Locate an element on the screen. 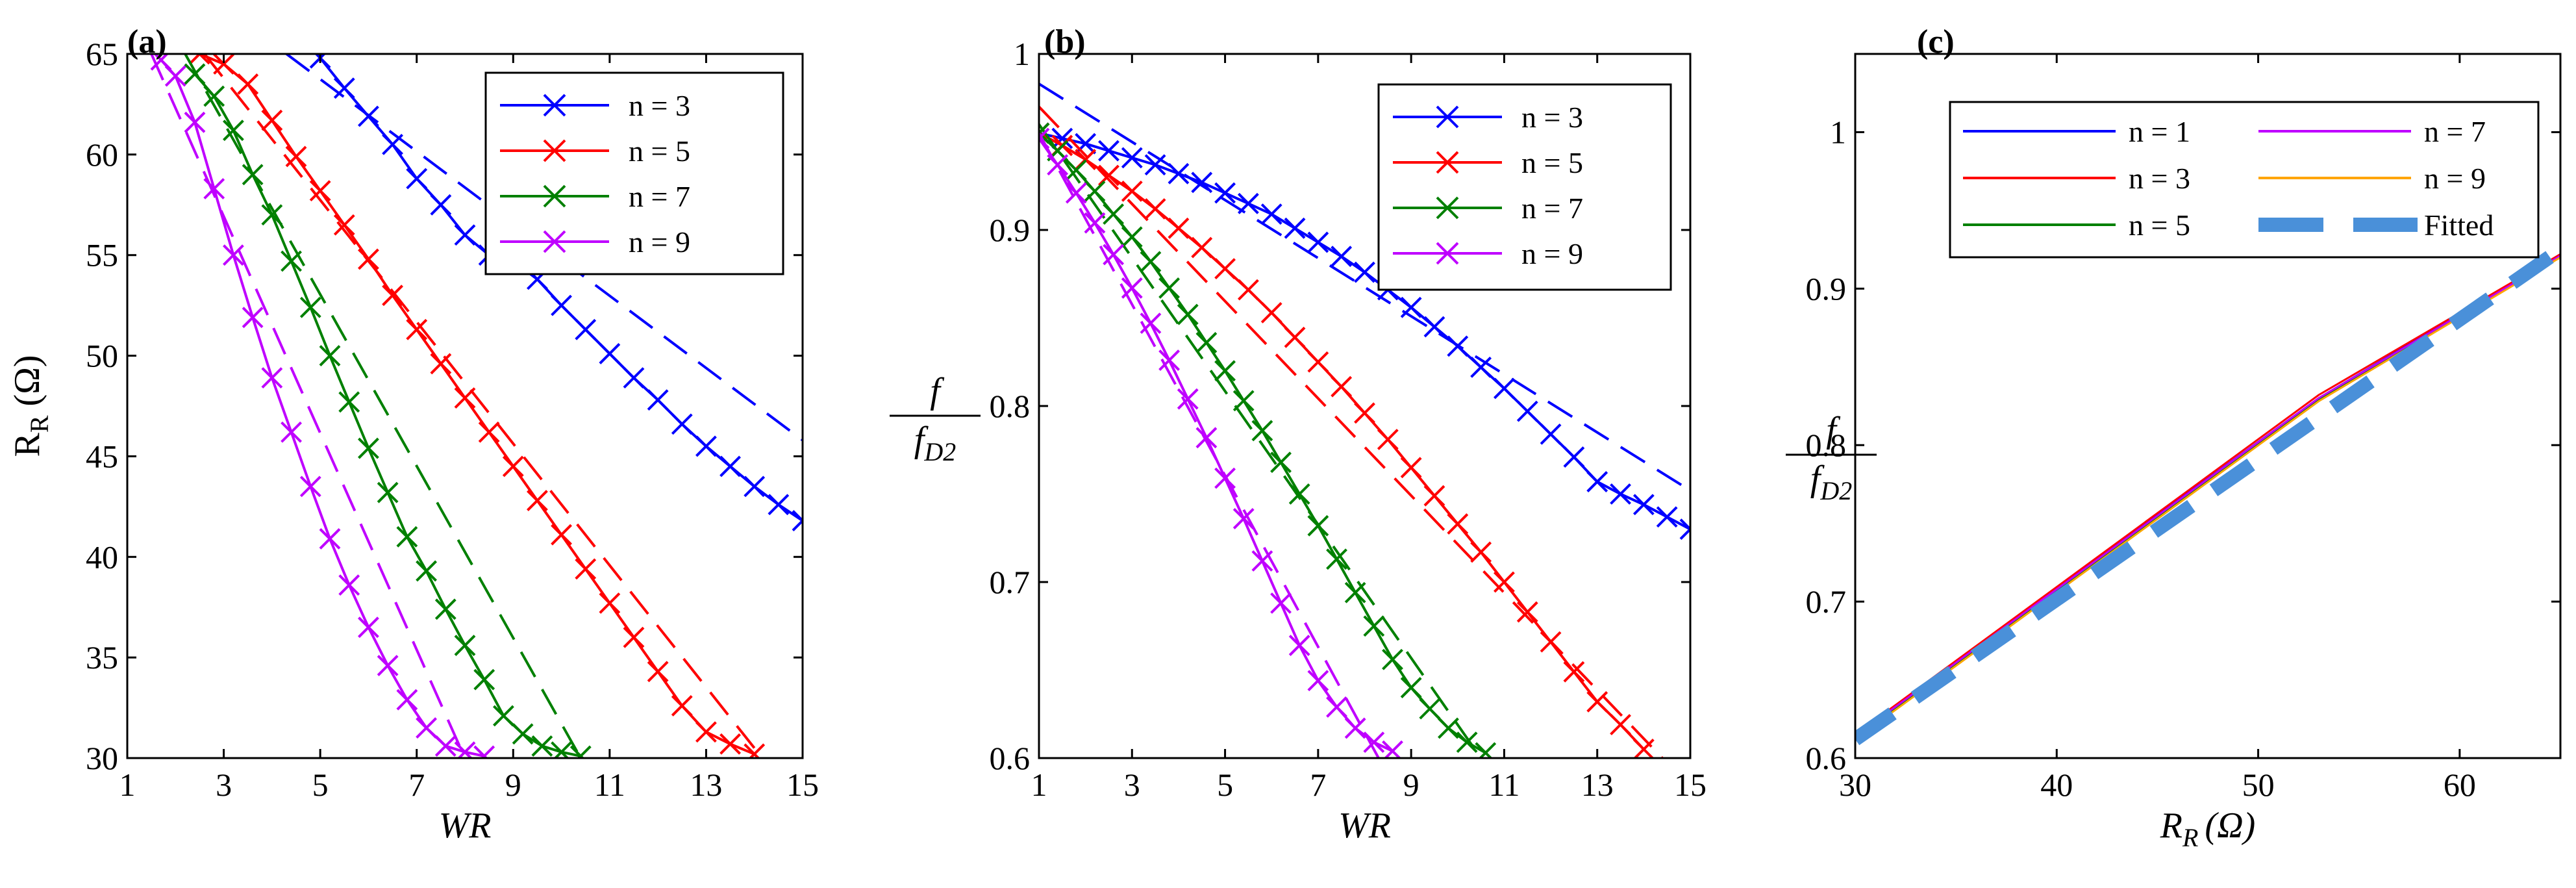  x-tick-label: 13 is located at coordinates (706, 785).